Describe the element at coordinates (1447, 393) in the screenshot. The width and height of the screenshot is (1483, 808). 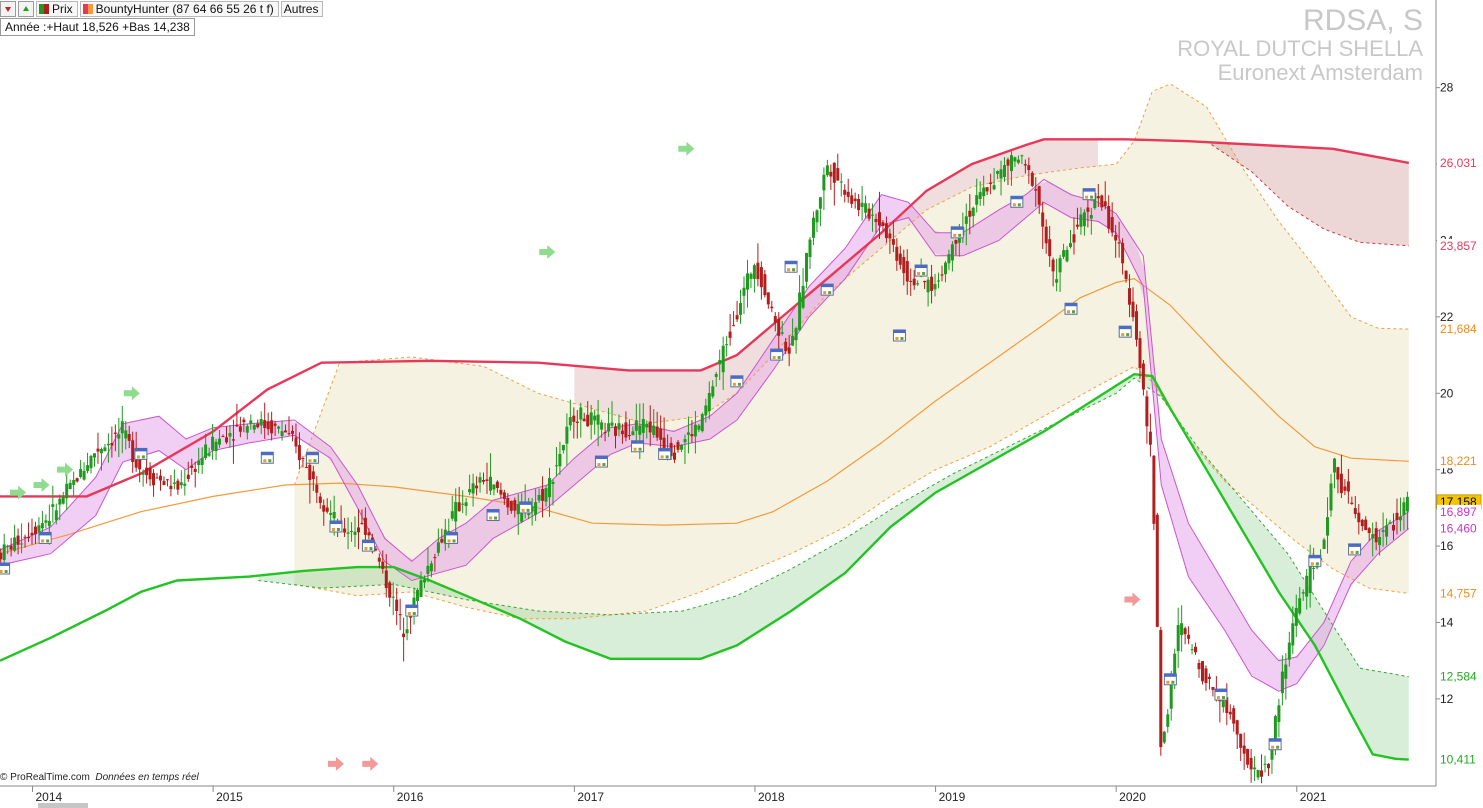
I see `y-tick-label: 20` at that location.